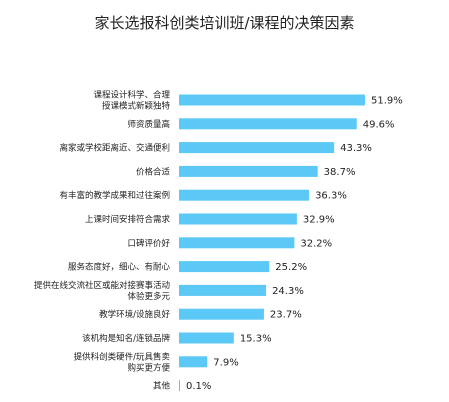  What do you see at coordinates (122, 362) in the screenshot?
I see `category-label: 提供科创类硬件/玩具售卖购买更方便` at bounding box center [122, 362].